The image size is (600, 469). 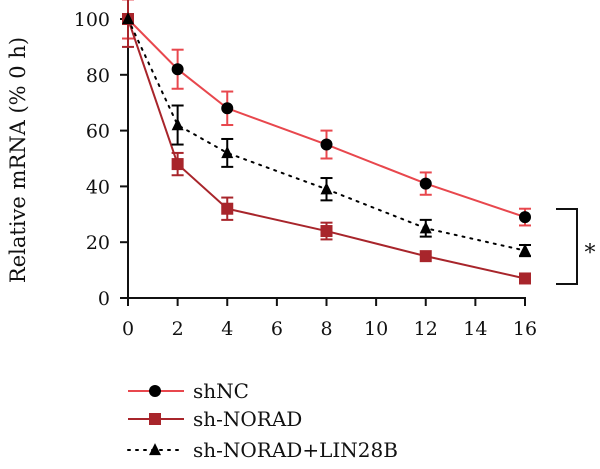 What do you see at coordinates (101, 159) in the screenshot?
I see `y-ticks: 0 20 40 60 80 100` at bounding box center [101, 159].